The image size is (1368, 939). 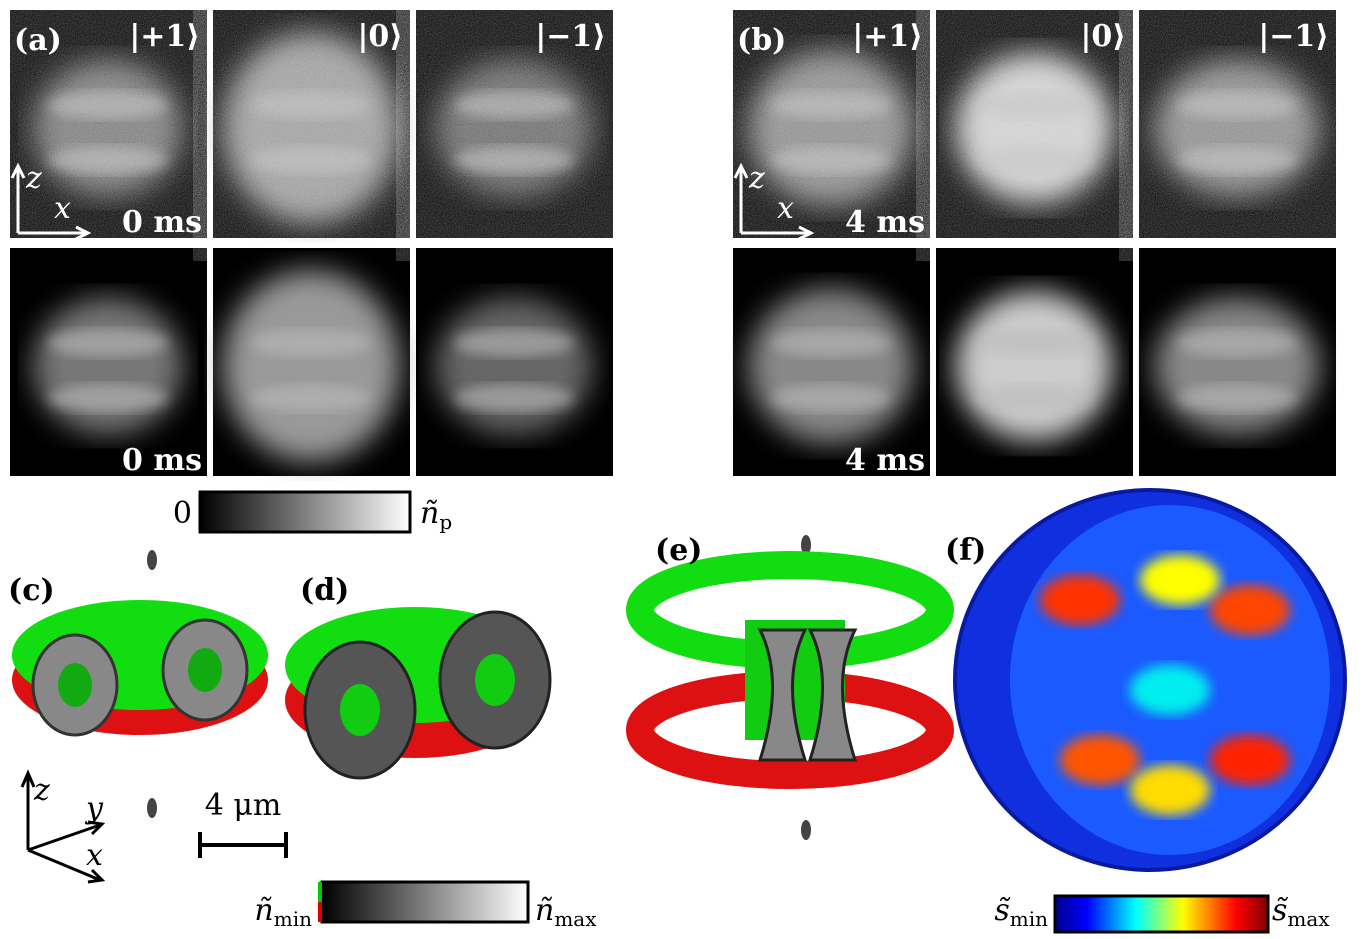 I want to click on subscript: p, so click(x=445, y=522).